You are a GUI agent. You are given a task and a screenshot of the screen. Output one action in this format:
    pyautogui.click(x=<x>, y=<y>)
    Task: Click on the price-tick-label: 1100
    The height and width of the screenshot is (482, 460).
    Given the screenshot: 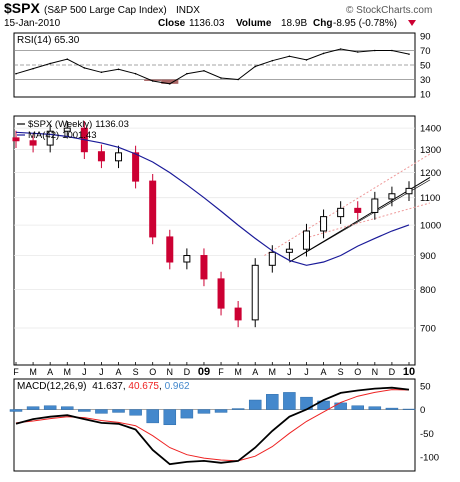 What is the action you would take?
    pyautogui.click(x=430, y=198)
    